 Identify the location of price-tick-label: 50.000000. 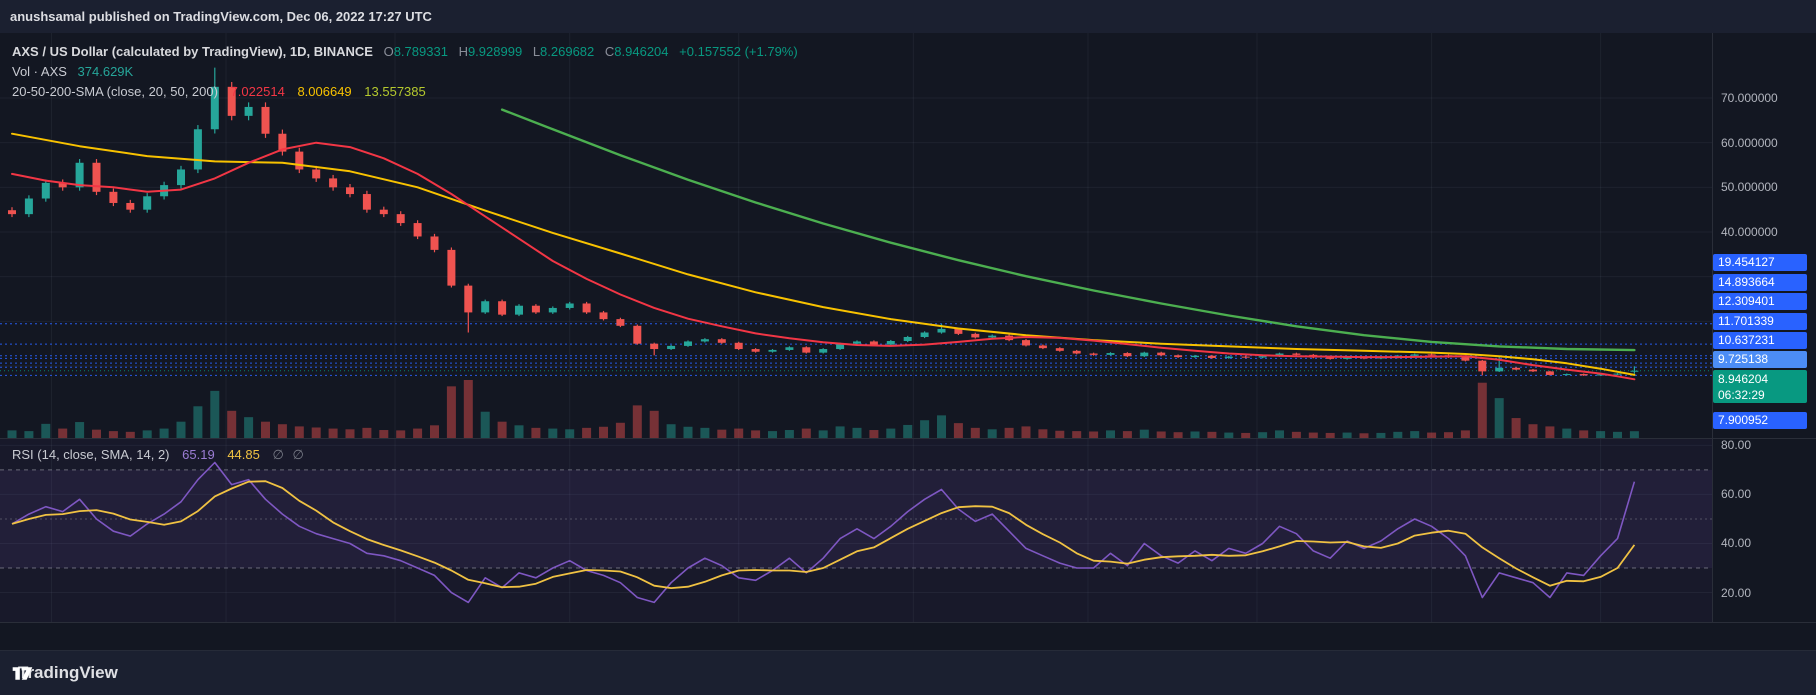
(1749, 187).